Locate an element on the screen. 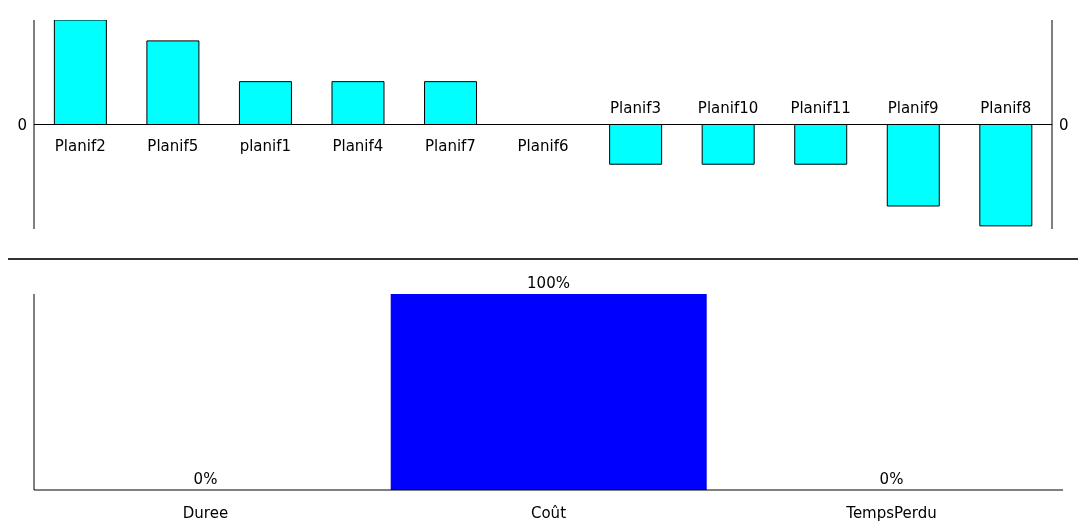 This screenshot has width=1086, height=529. x-tick-label: Planif7 is located at coordinates (450, 146).